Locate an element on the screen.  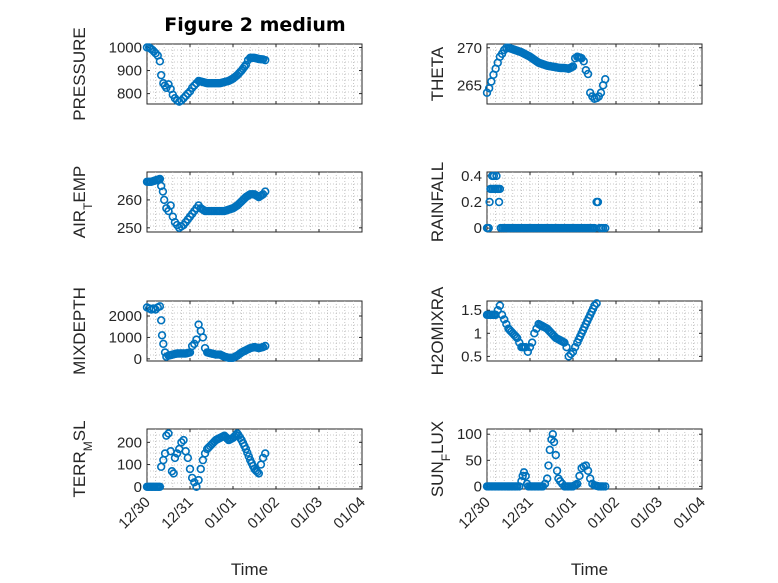
x-tick-label: 01/04 is located at coordinates (689, 513).